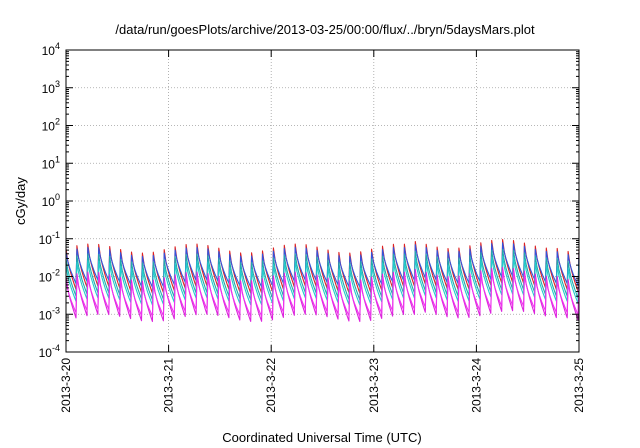  I want to click on y-tick-label: 10⁻⁴, so click(49, 351).